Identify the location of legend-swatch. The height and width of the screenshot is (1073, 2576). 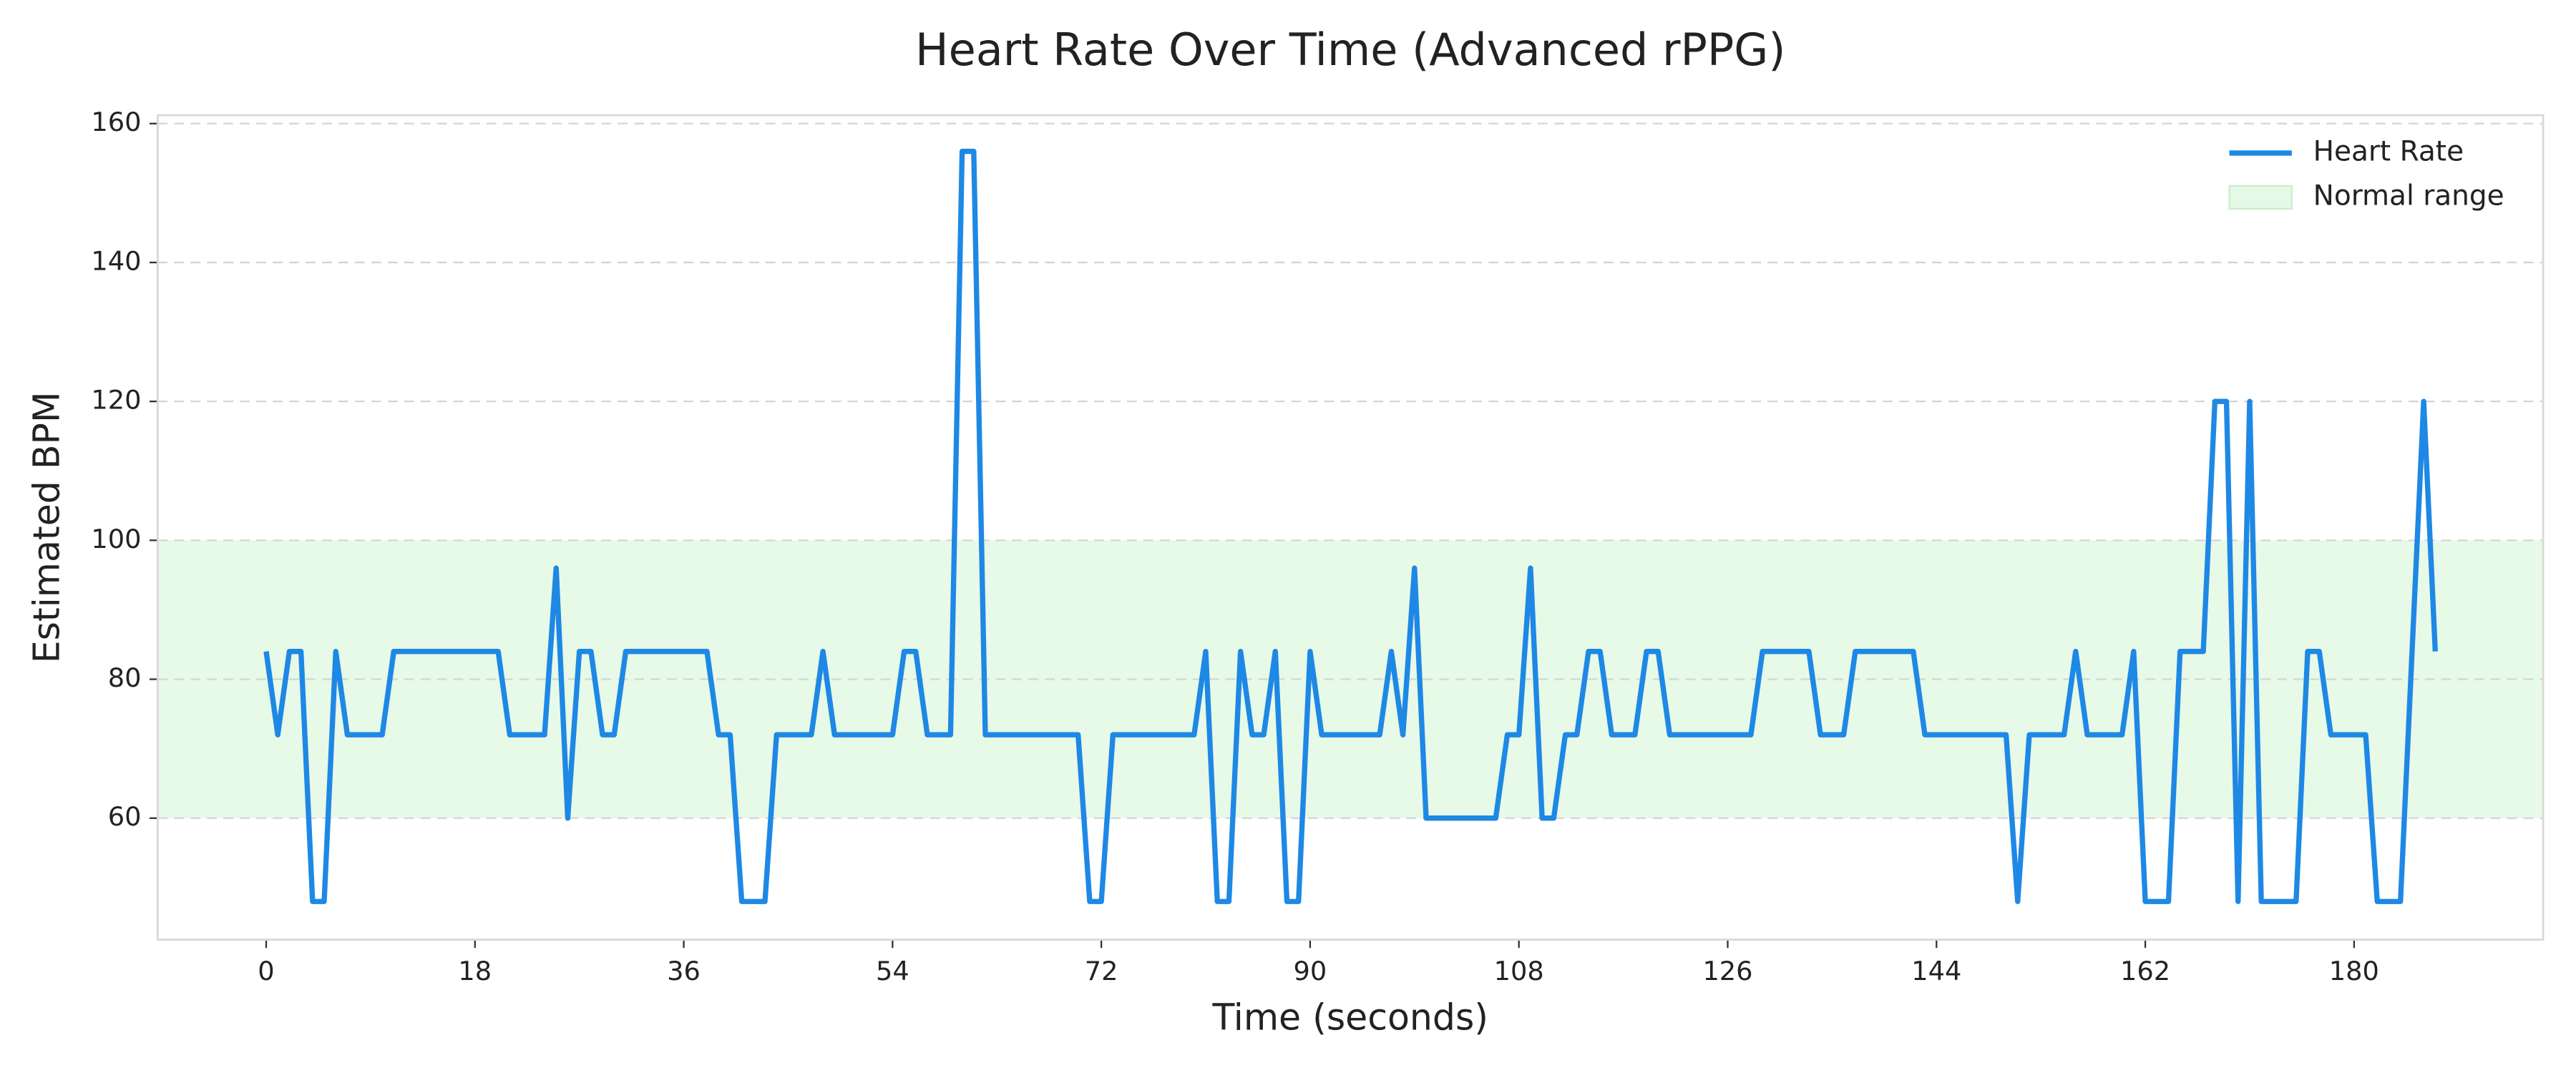
(2260, 197).